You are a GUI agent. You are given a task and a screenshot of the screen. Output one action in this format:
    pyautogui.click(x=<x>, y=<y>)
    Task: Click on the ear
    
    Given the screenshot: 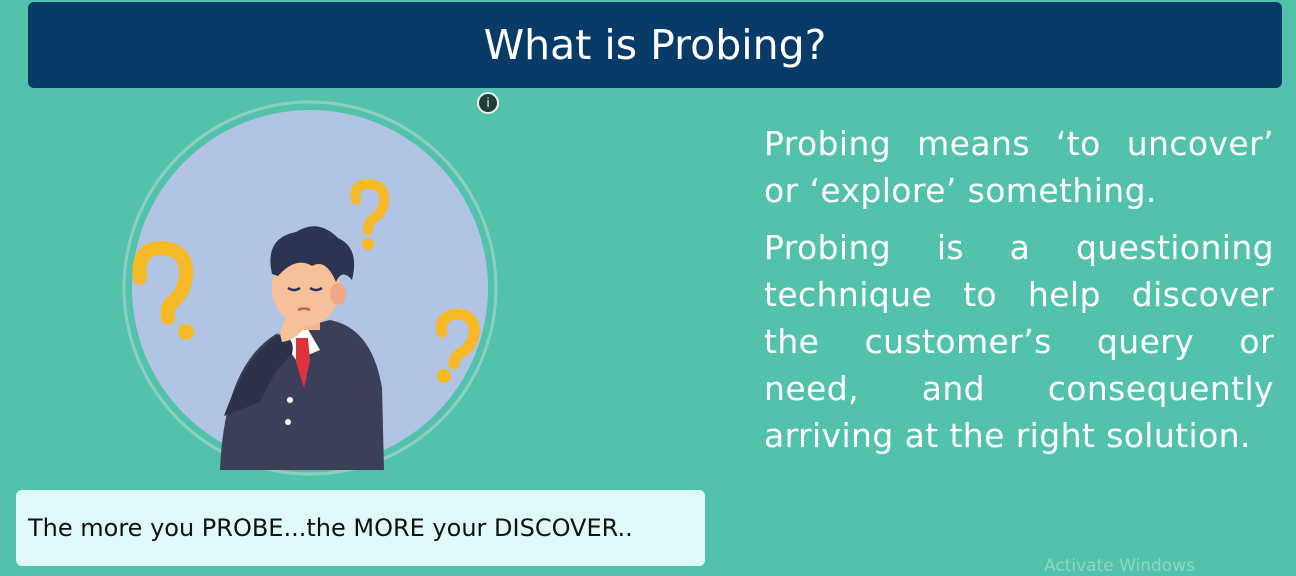 What is the action you would take?
    pyautogui.click(x=338, y=294)
    